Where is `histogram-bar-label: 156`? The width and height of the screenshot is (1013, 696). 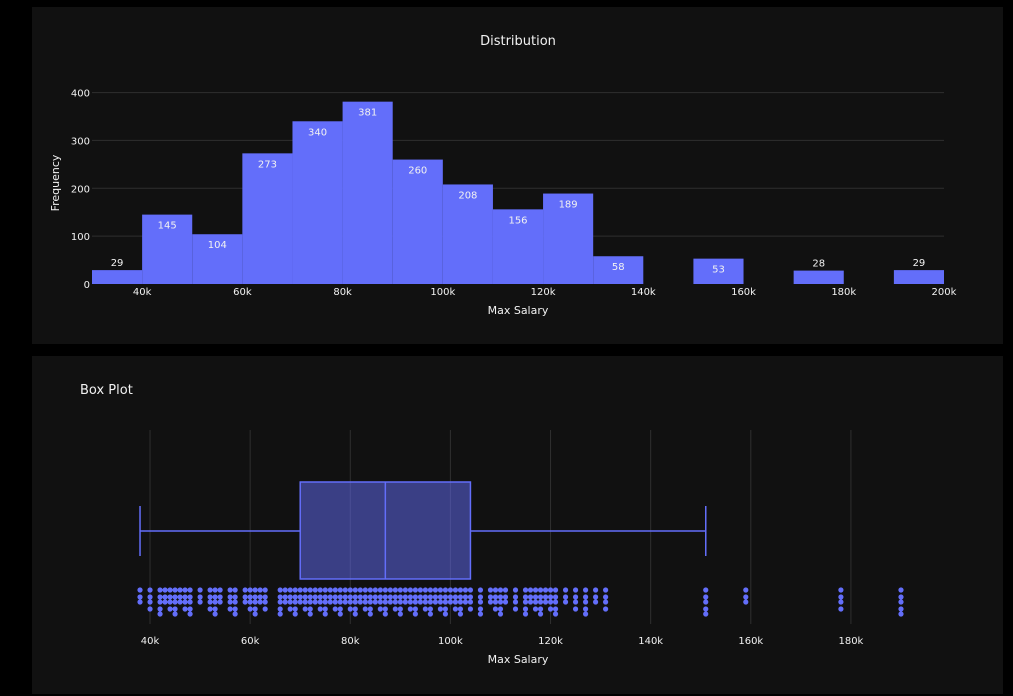 histogram-bar-label: 156 is located at coordinates (517, 220).